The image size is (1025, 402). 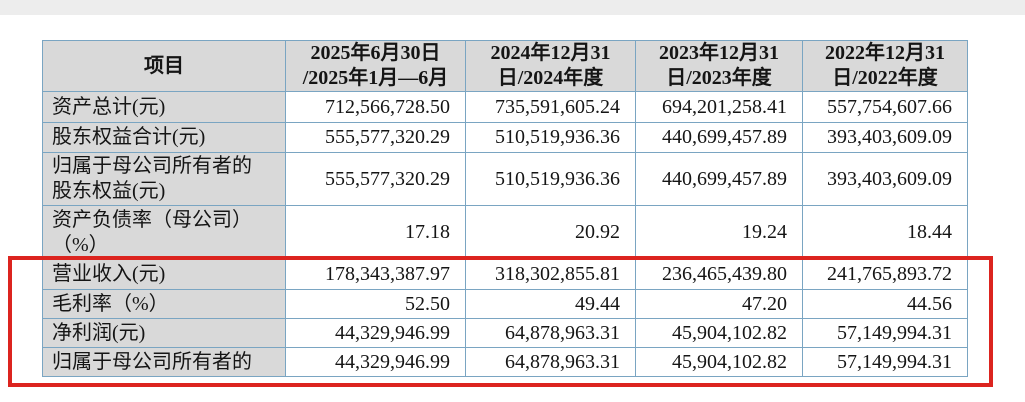 I want to click on header-period-2023-line1: 2023年12月31, so click(x=719, y=53).